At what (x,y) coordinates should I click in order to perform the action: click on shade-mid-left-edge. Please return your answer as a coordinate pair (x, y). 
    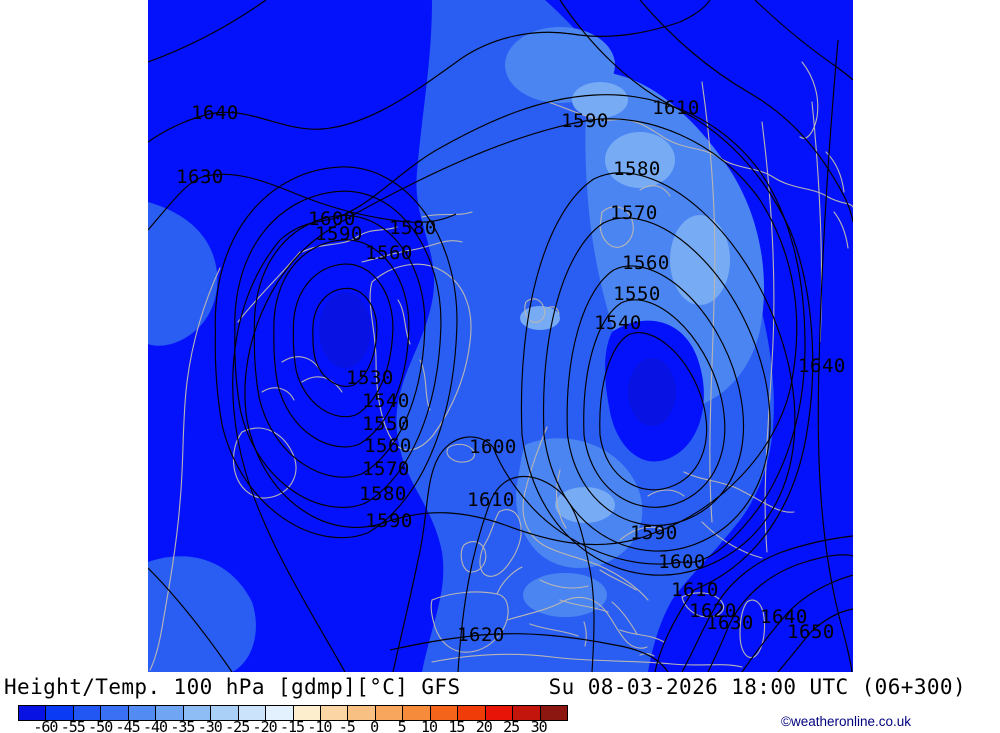
    Looking at the image, I should click on (183, 274).